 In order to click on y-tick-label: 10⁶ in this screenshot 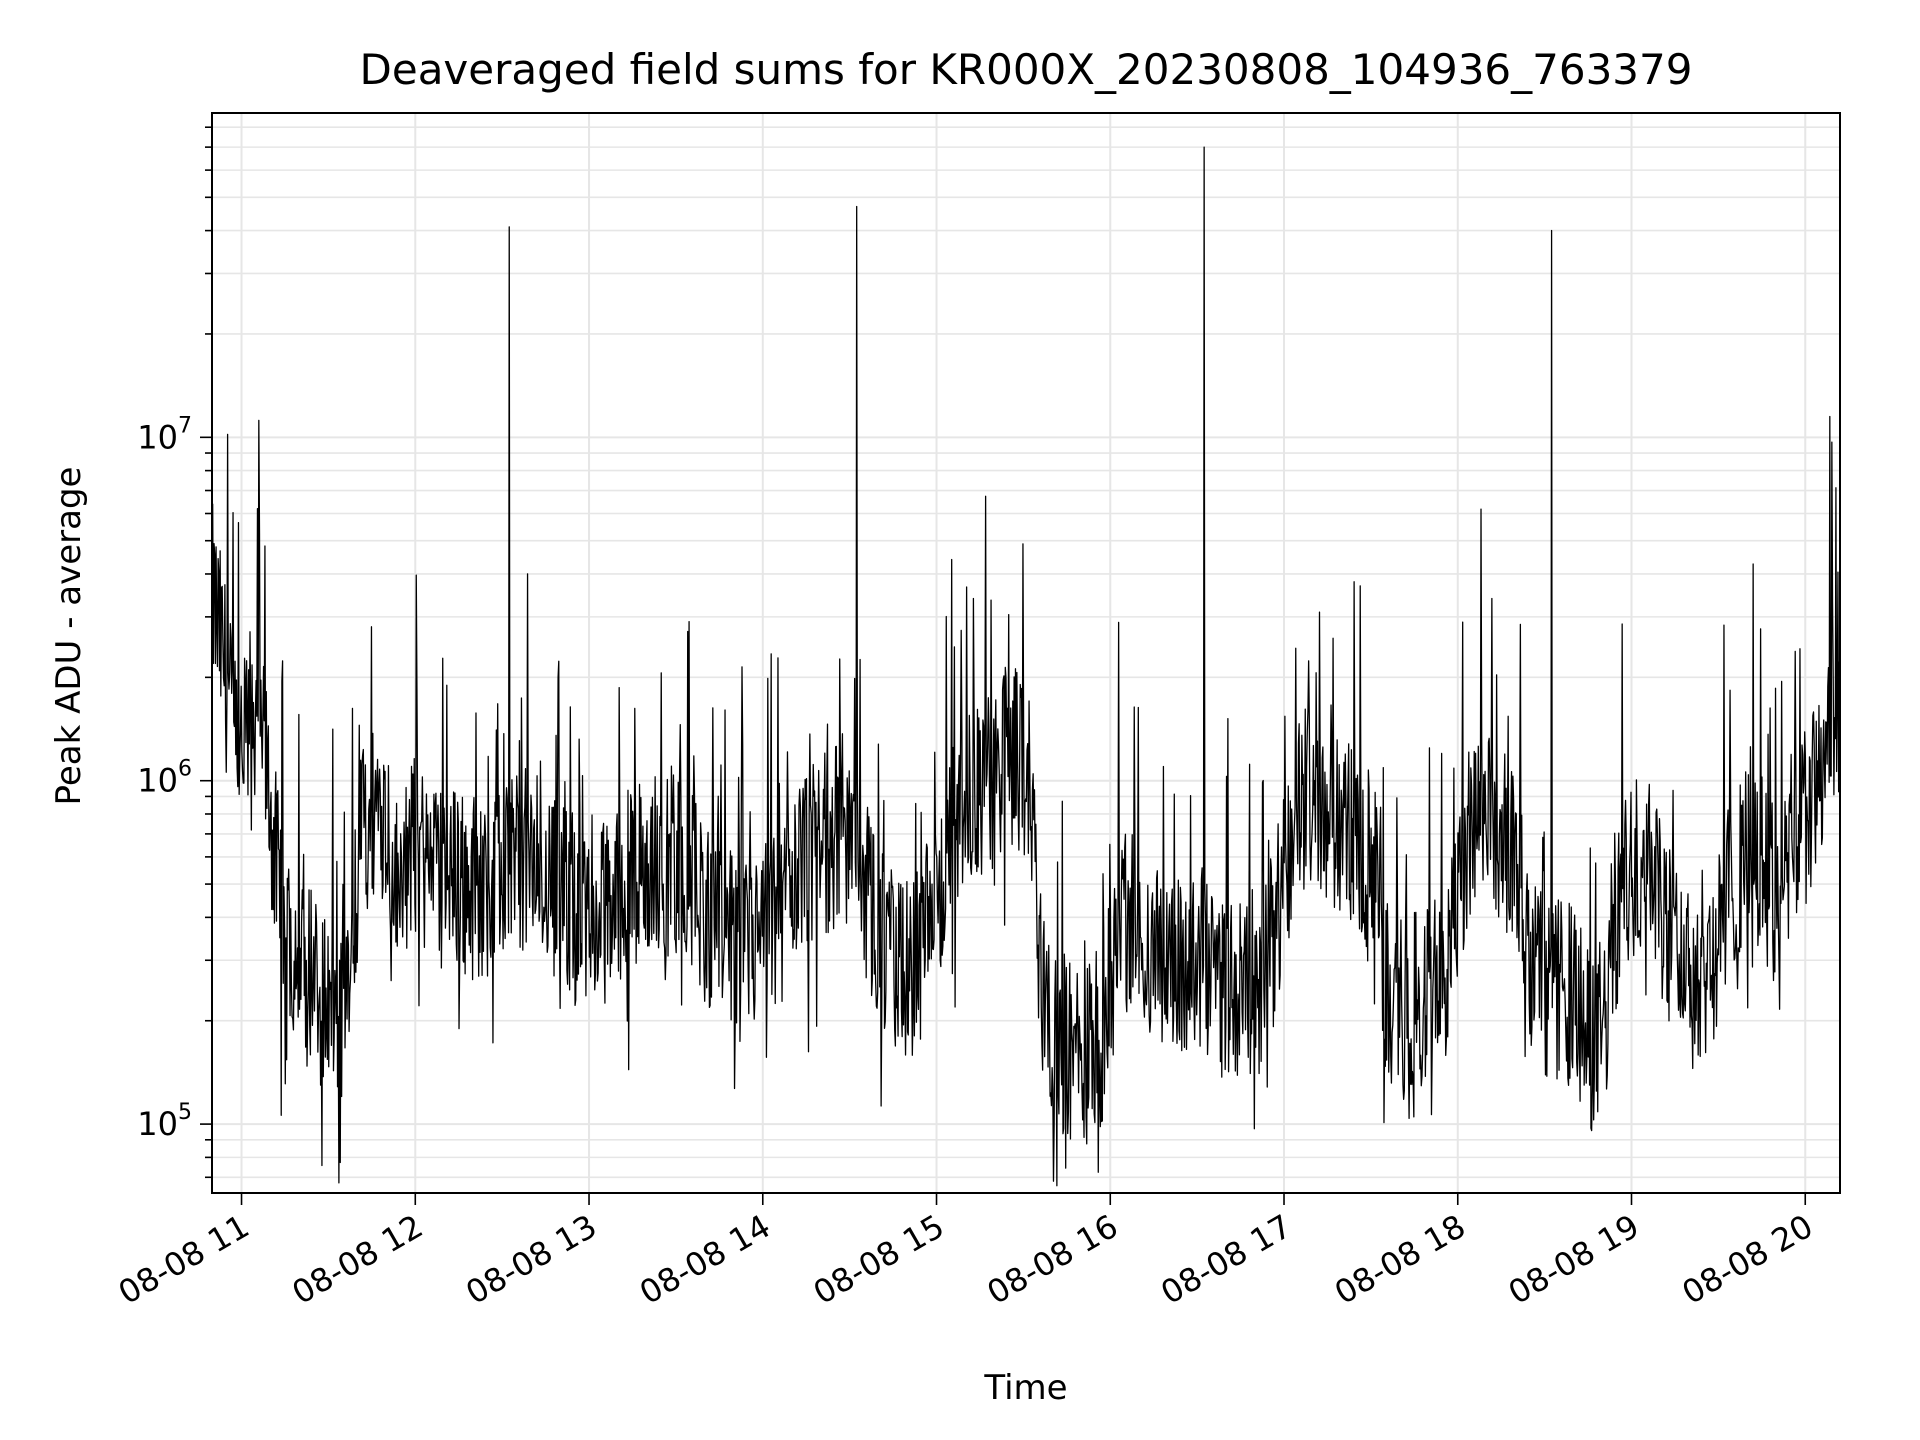, I will do `click(164, 778)`.